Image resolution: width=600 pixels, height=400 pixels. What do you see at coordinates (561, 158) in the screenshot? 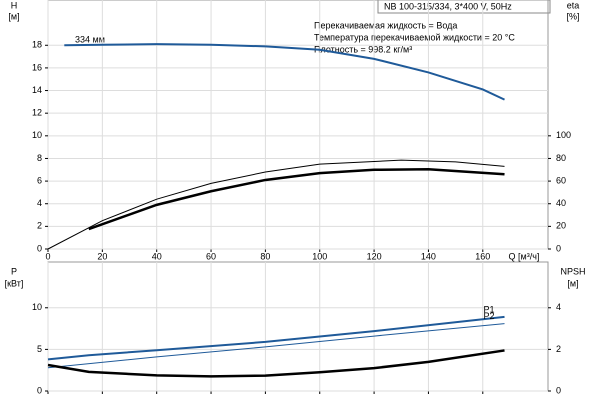
I see `y2-tick-label: 80` at bounding box center [561, 158].